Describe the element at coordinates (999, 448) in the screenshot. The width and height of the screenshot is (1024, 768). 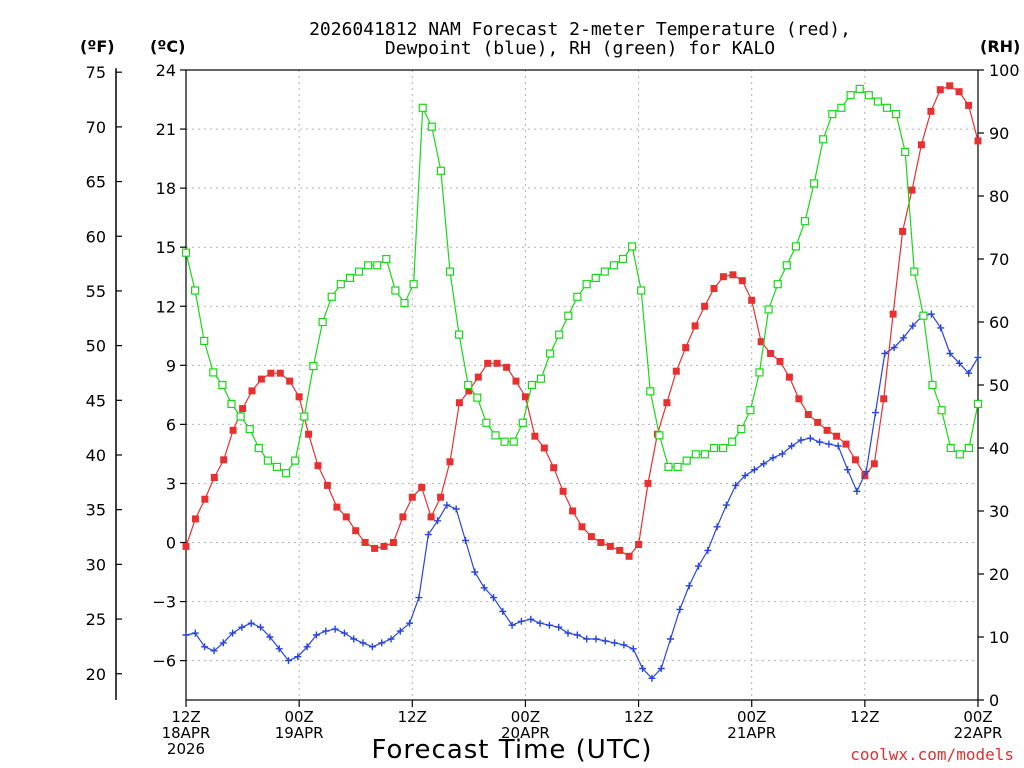
I see `rh-tick-label: 40` at that location.